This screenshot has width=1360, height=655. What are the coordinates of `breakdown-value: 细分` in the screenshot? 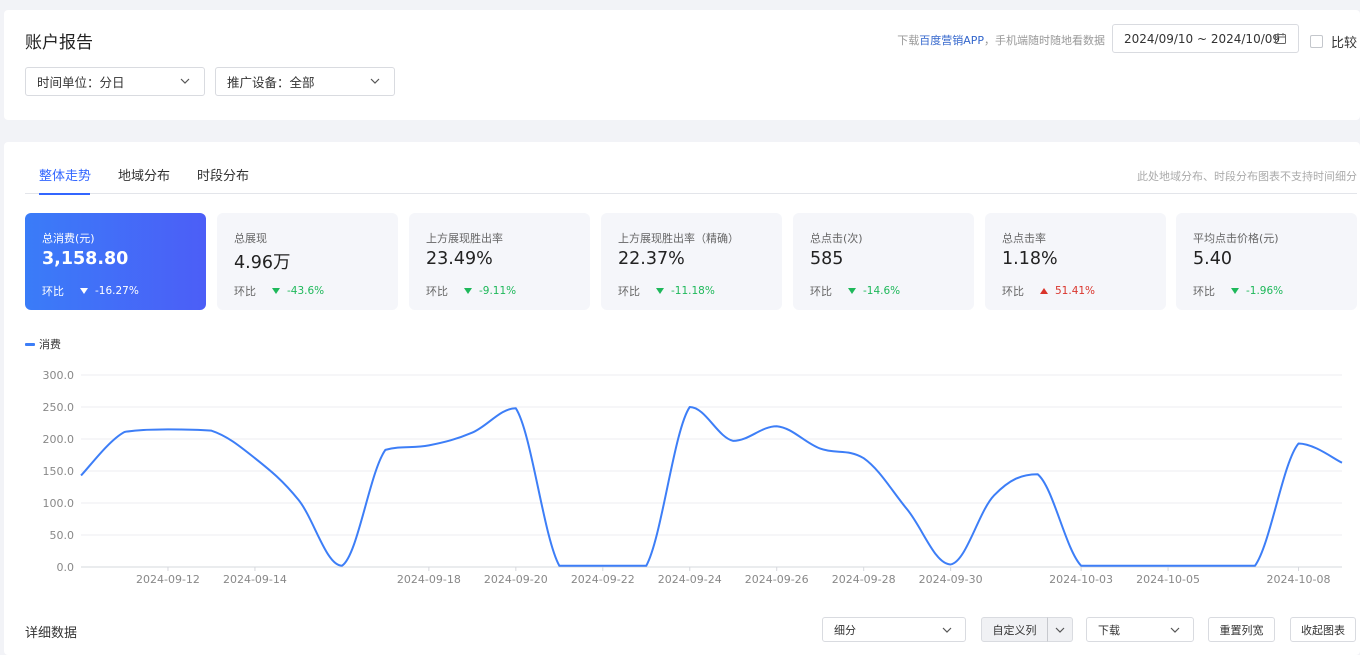 It's located at (845, 630).